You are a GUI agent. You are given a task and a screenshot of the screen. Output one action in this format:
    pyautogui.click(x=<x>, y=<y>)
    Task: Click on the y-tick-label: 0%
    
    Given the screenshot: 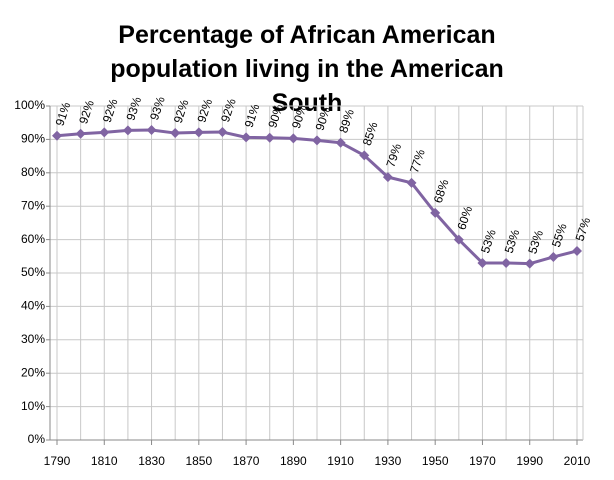 What is the action you would take?
    pyautogui.click(x=37, y=439)
    